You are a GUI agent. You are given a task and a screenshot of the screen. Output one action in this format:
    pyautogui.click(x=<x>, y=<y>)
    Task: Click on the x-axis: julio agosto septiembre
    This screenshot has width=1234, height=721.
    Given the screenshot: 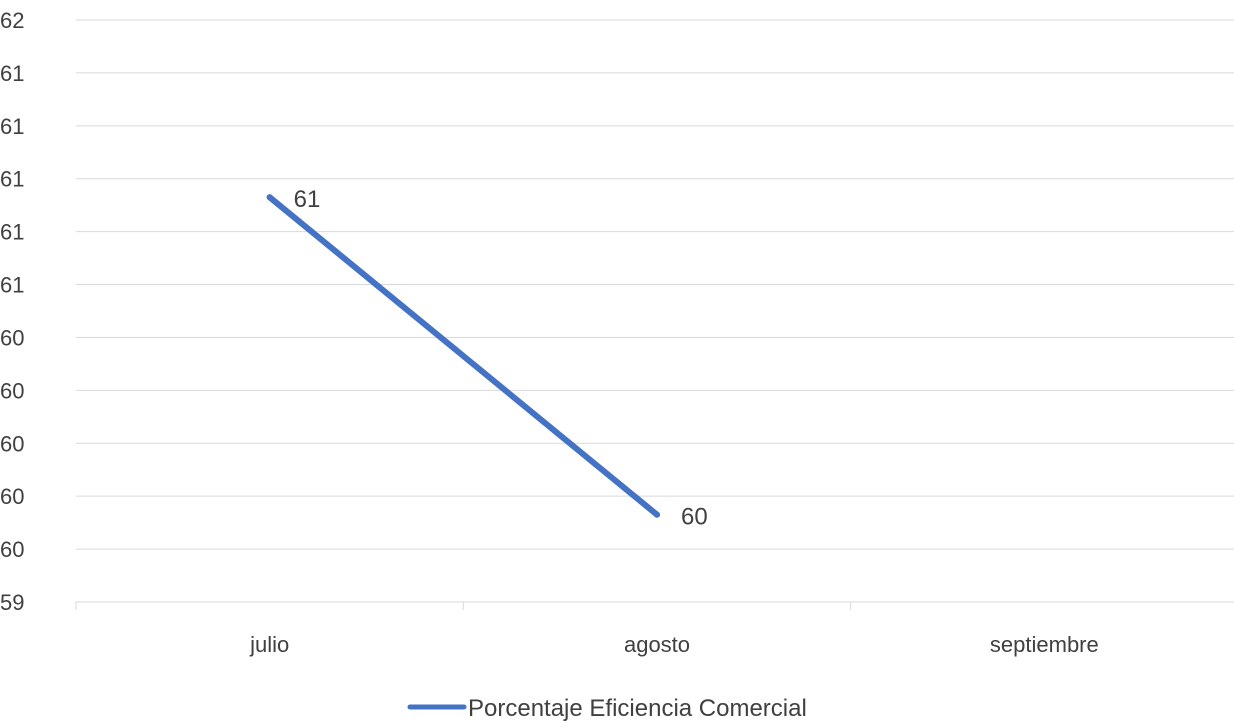 What is the action you would take?
    pyautogui.click(x=587, y=629)
    